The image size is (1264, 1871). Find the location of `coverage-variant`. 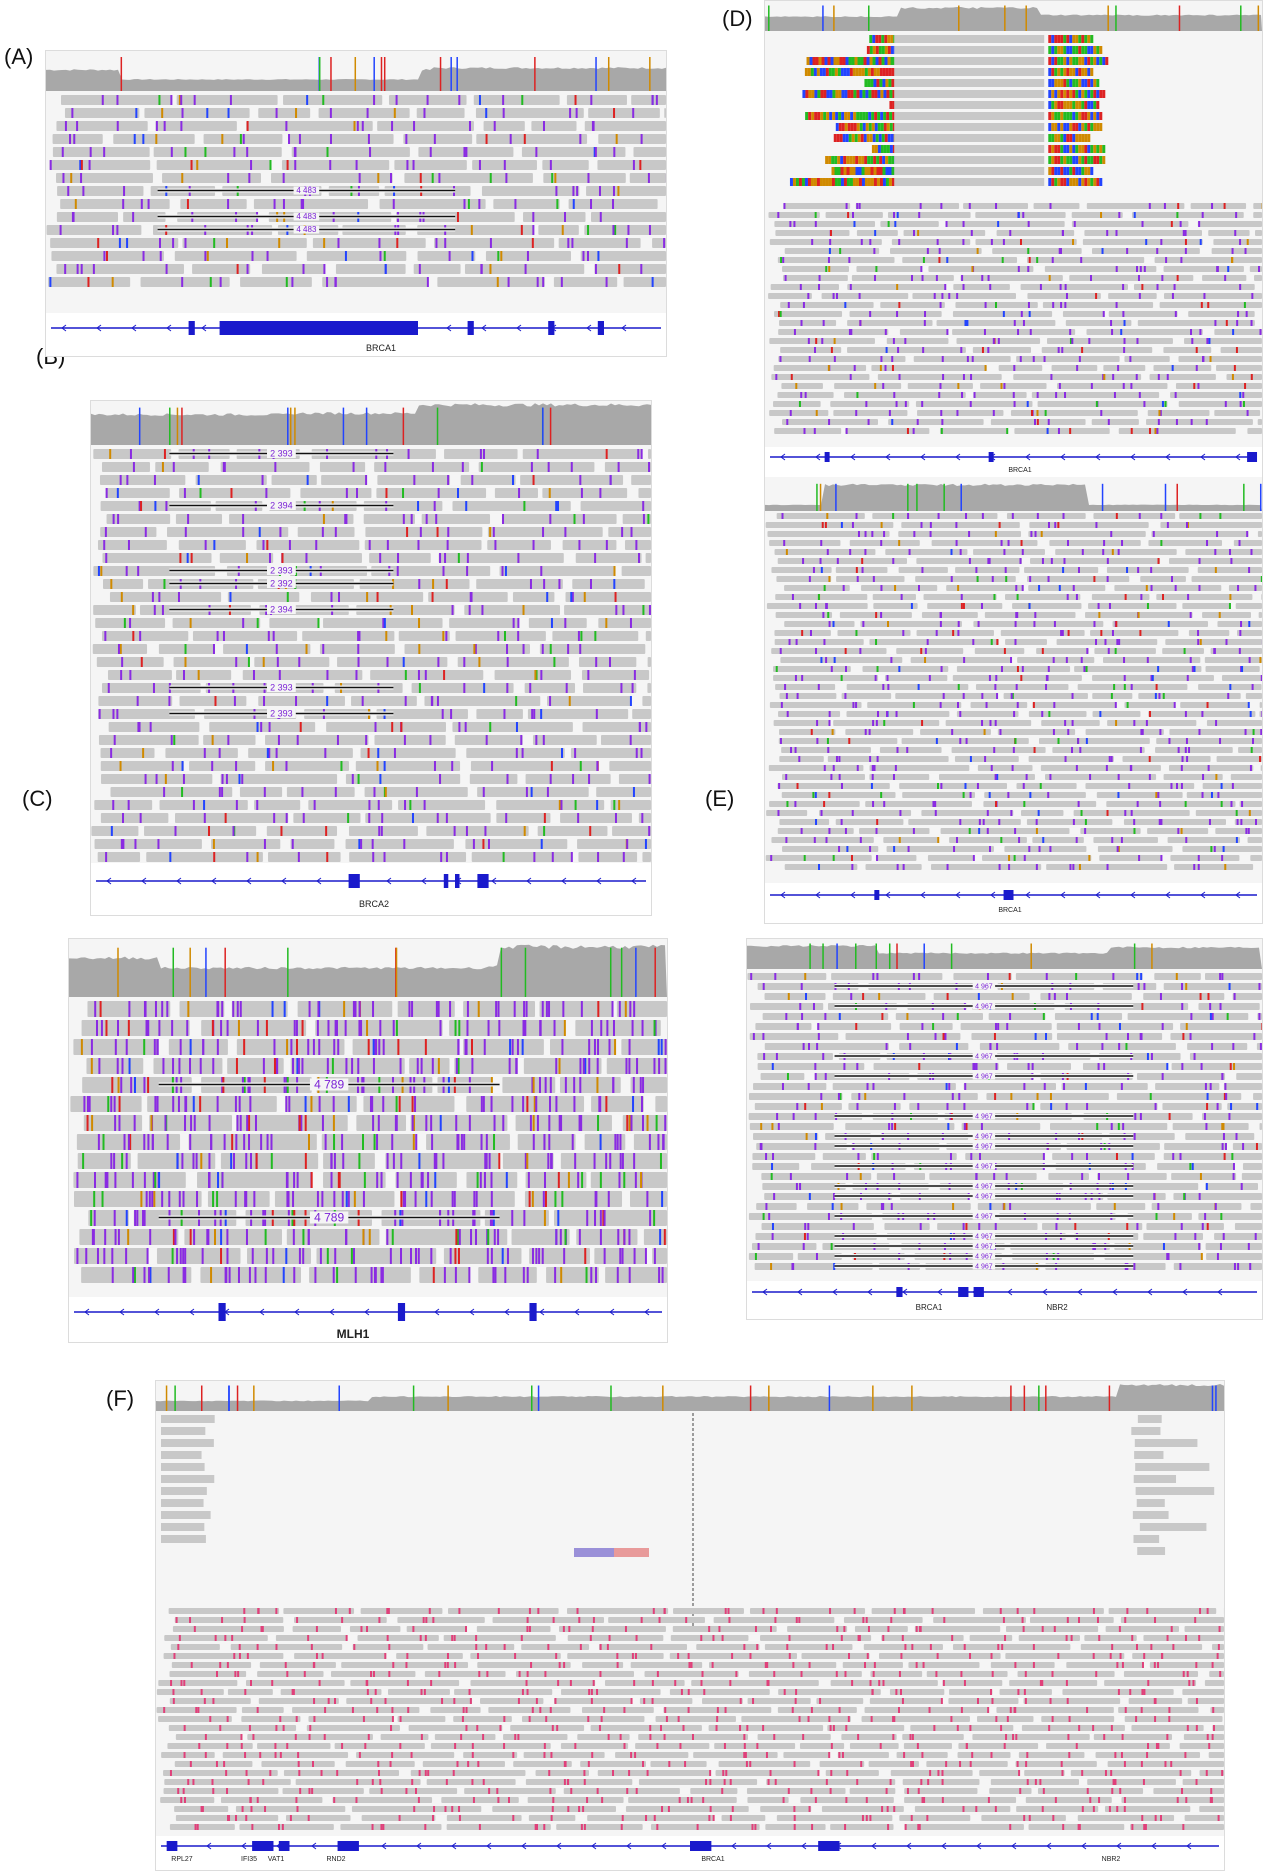

coverage-variant is located at coordinates (810, 957).